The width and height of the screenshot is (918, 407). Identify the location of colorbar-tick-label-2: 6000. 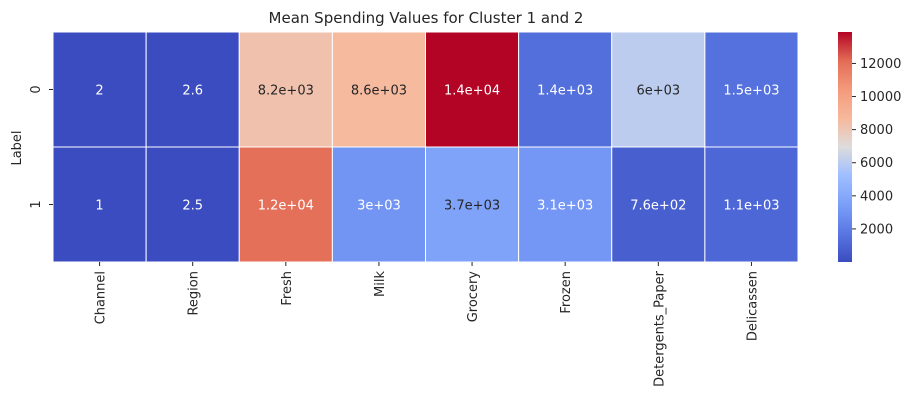
(876, 163).